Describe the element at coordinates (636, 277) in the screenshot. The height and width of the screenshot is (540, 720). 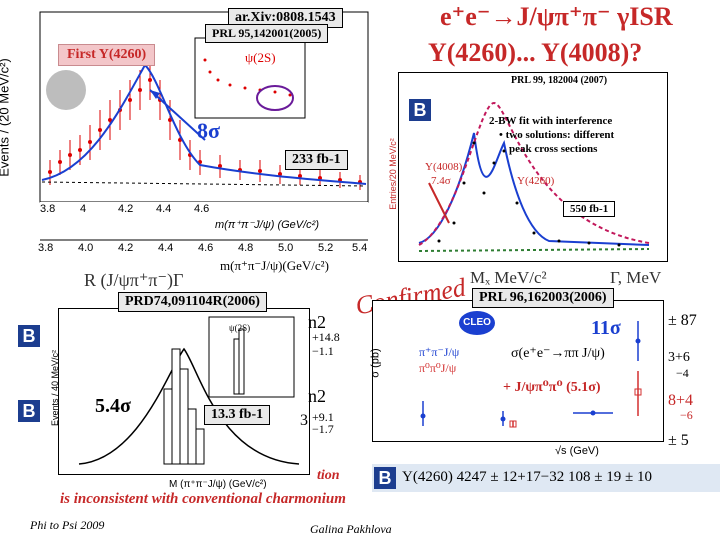
I see `table-h2: Γ, MeV` at that location.